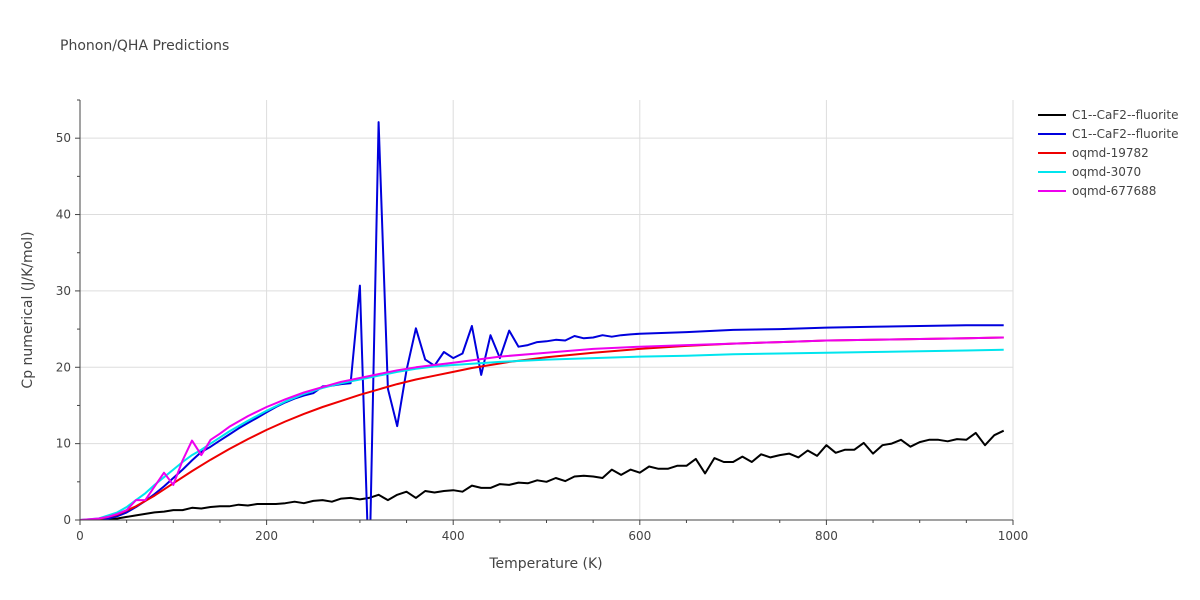 Image resolution: width=1200 pixels, height=600 pixels. Describe the element at coordinates (28, 309) in the screenshot. I see `y-axis-title: Cp numerical (J/K/mol)` at that location.